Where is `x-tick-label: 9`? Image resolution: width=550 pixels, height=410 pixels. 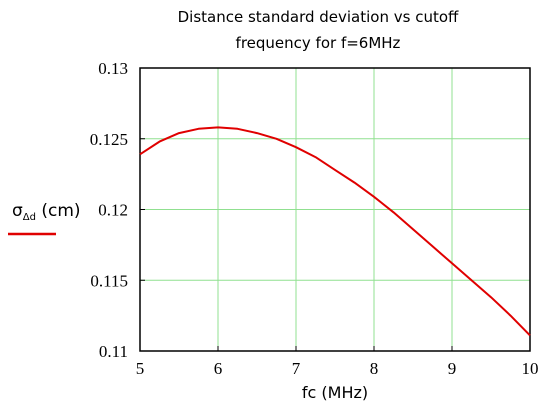 x-tick-label: 9 is located at coordinates (452, 368).